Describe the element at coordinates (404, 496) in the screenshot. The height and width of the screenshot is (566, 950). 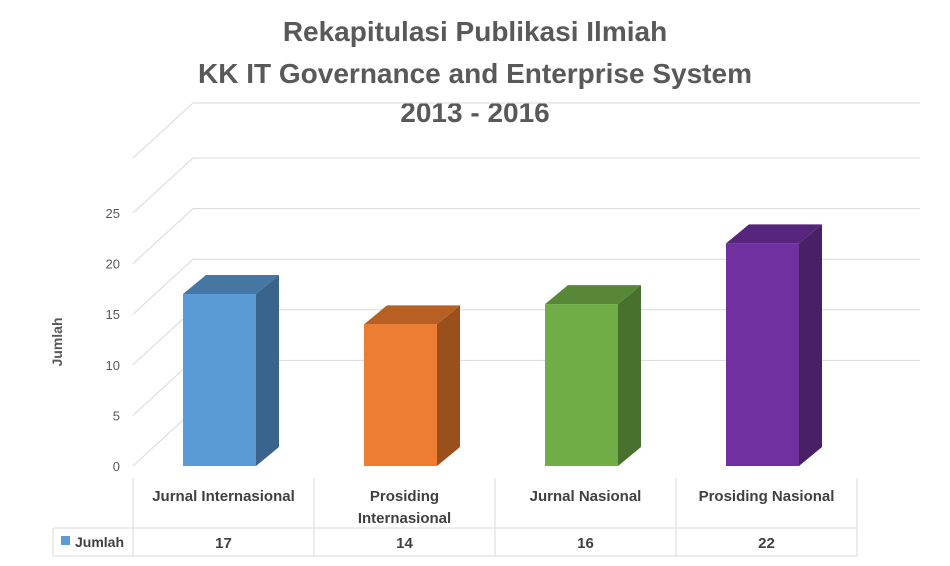
I see `x-tick-label: Prosiding` at that location.